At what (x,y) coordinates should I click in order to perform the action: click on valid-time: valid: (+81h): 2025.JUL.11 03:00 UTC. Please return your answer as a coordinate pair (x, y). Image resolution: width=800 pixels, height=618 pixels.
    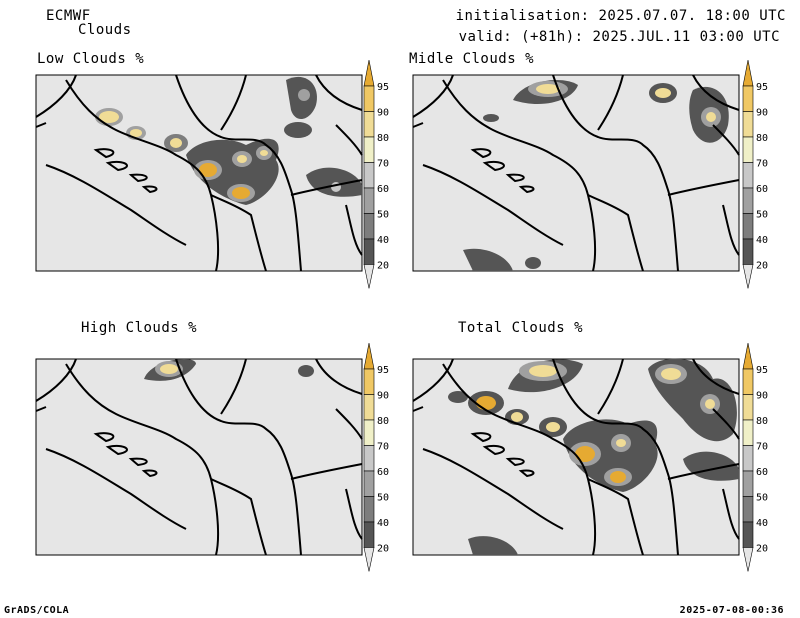
    Looking at the image, I should click on (619, 37).